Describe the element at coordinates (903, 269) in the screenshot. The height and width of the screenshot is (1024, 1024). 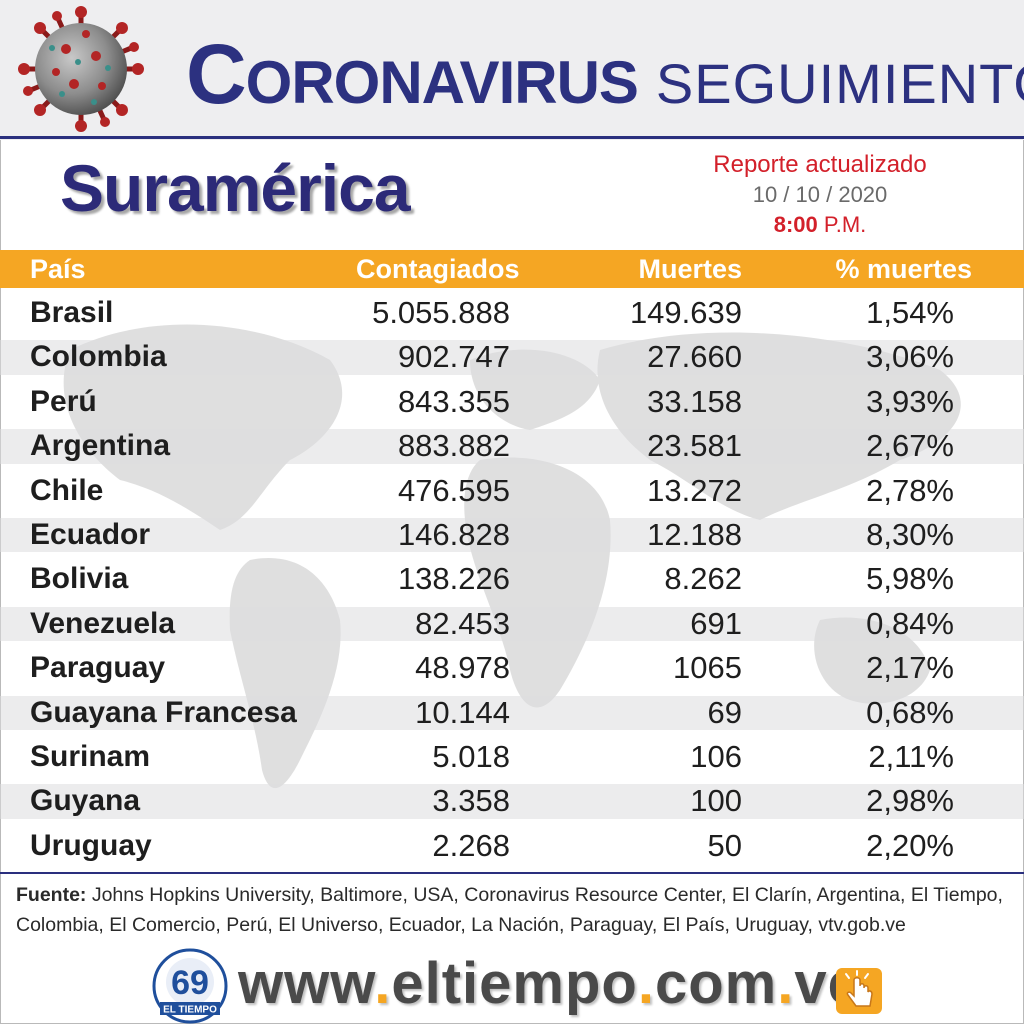
I see `column-header-death-rate: % muertes` at that location.